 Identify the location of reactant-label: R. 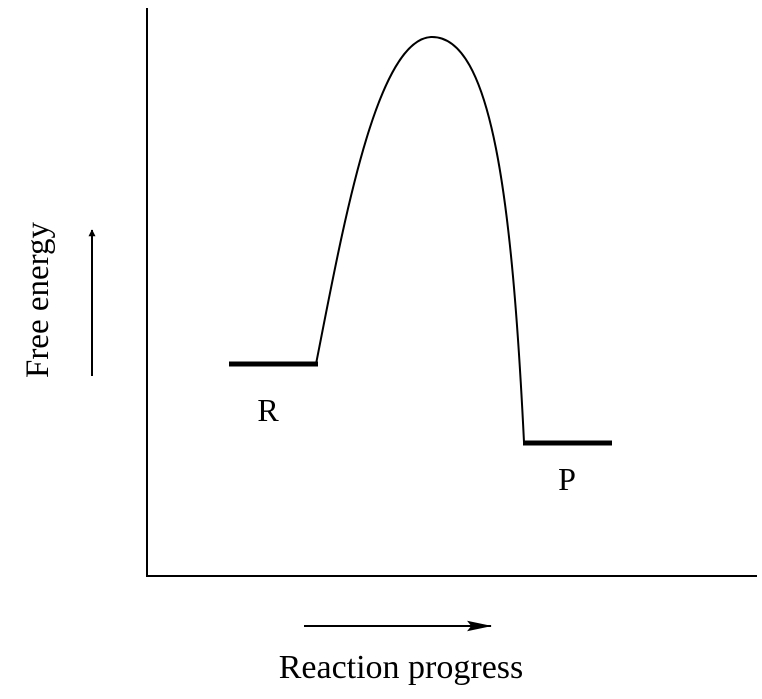
(268, 410).